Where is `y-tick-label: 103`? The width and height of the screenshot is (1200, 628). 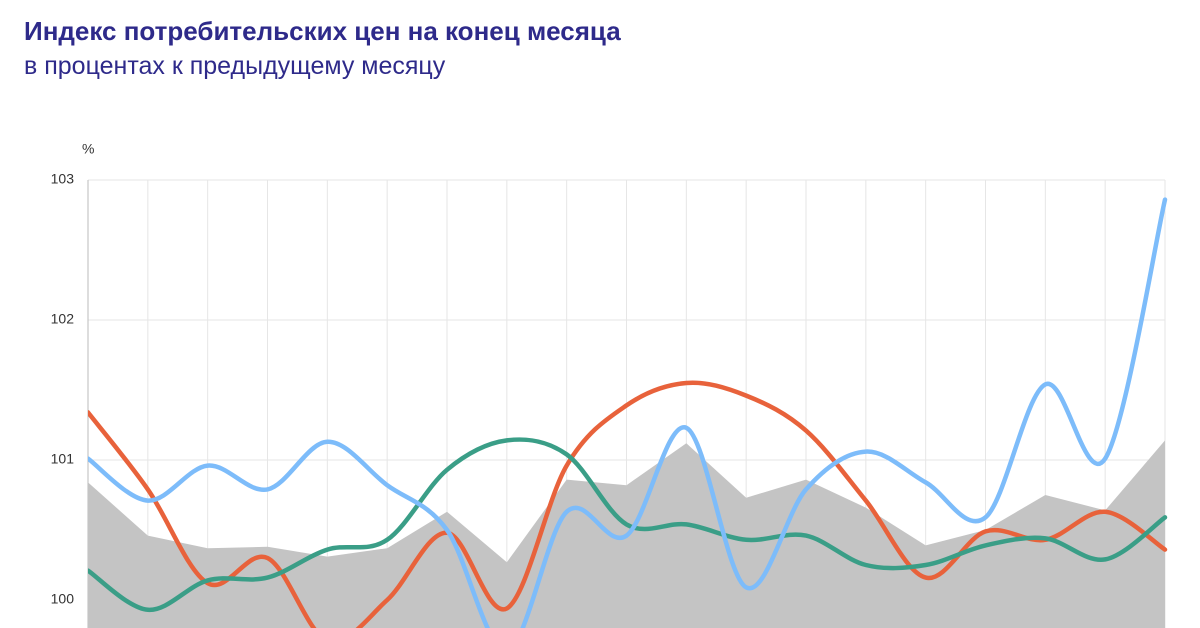 y-tick-label: 103 is located at coordinates (63, 179).